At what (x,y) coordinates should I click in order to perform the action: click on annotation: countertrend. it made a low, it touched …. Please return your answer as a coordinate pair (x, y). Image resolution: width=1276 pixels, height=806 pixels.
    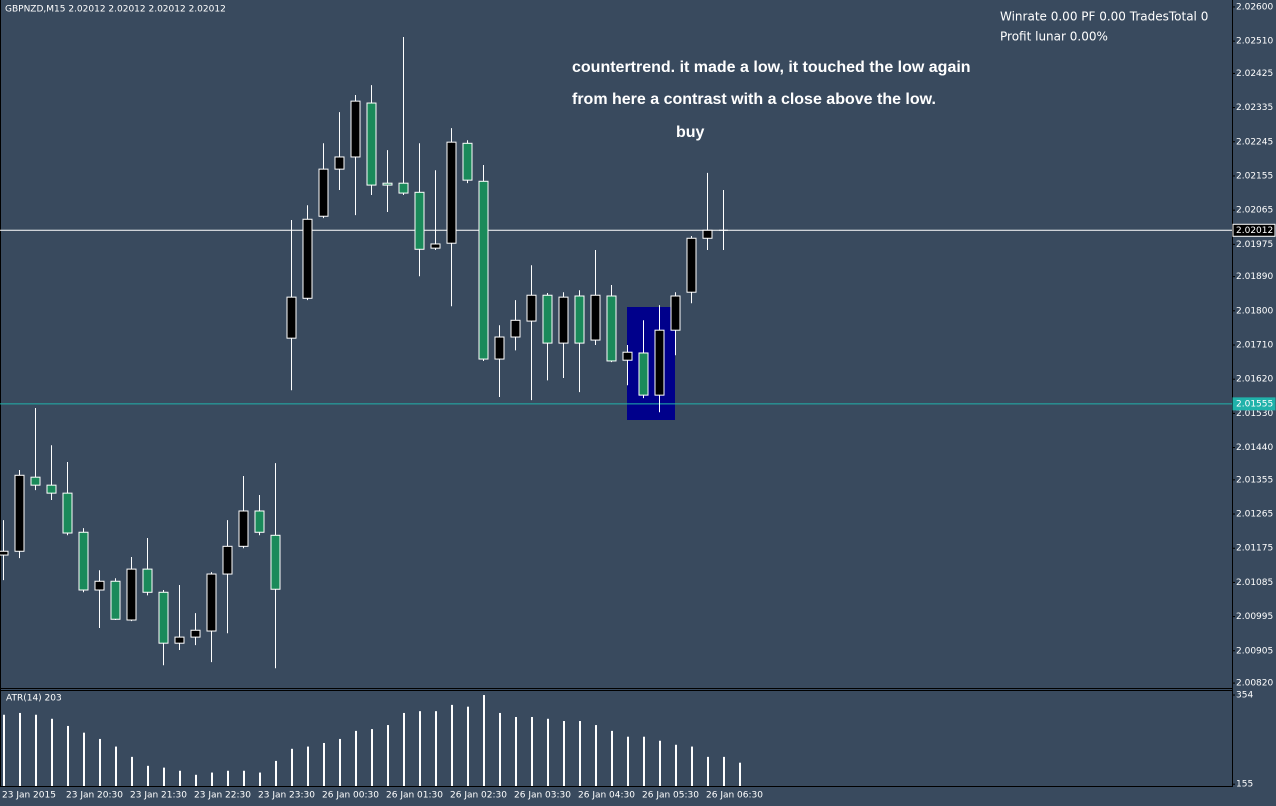
    Looking at the image, I should click on (771, 67).